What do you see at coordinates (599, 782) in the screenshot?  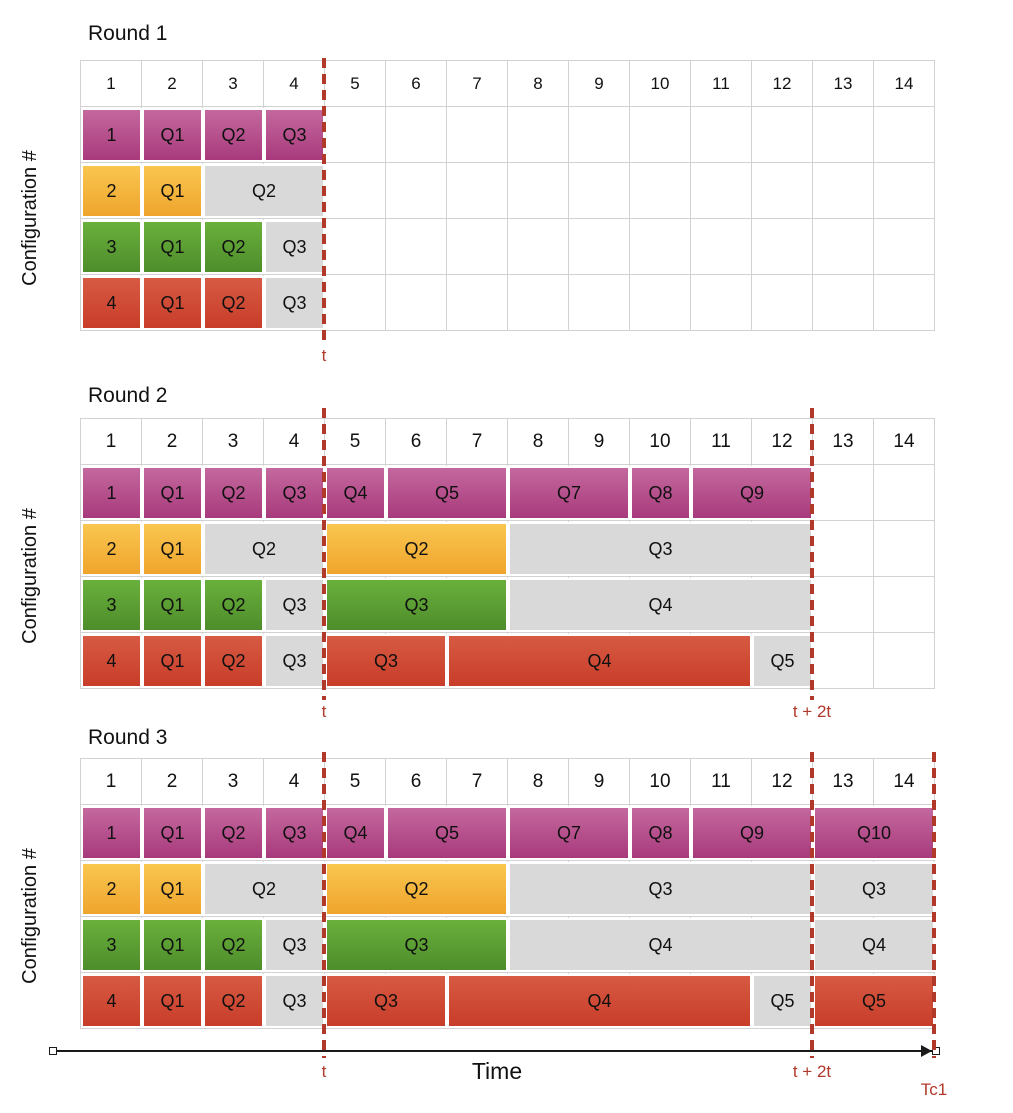 I see `time-slot-header: 9` at bounding box center [599, 782].